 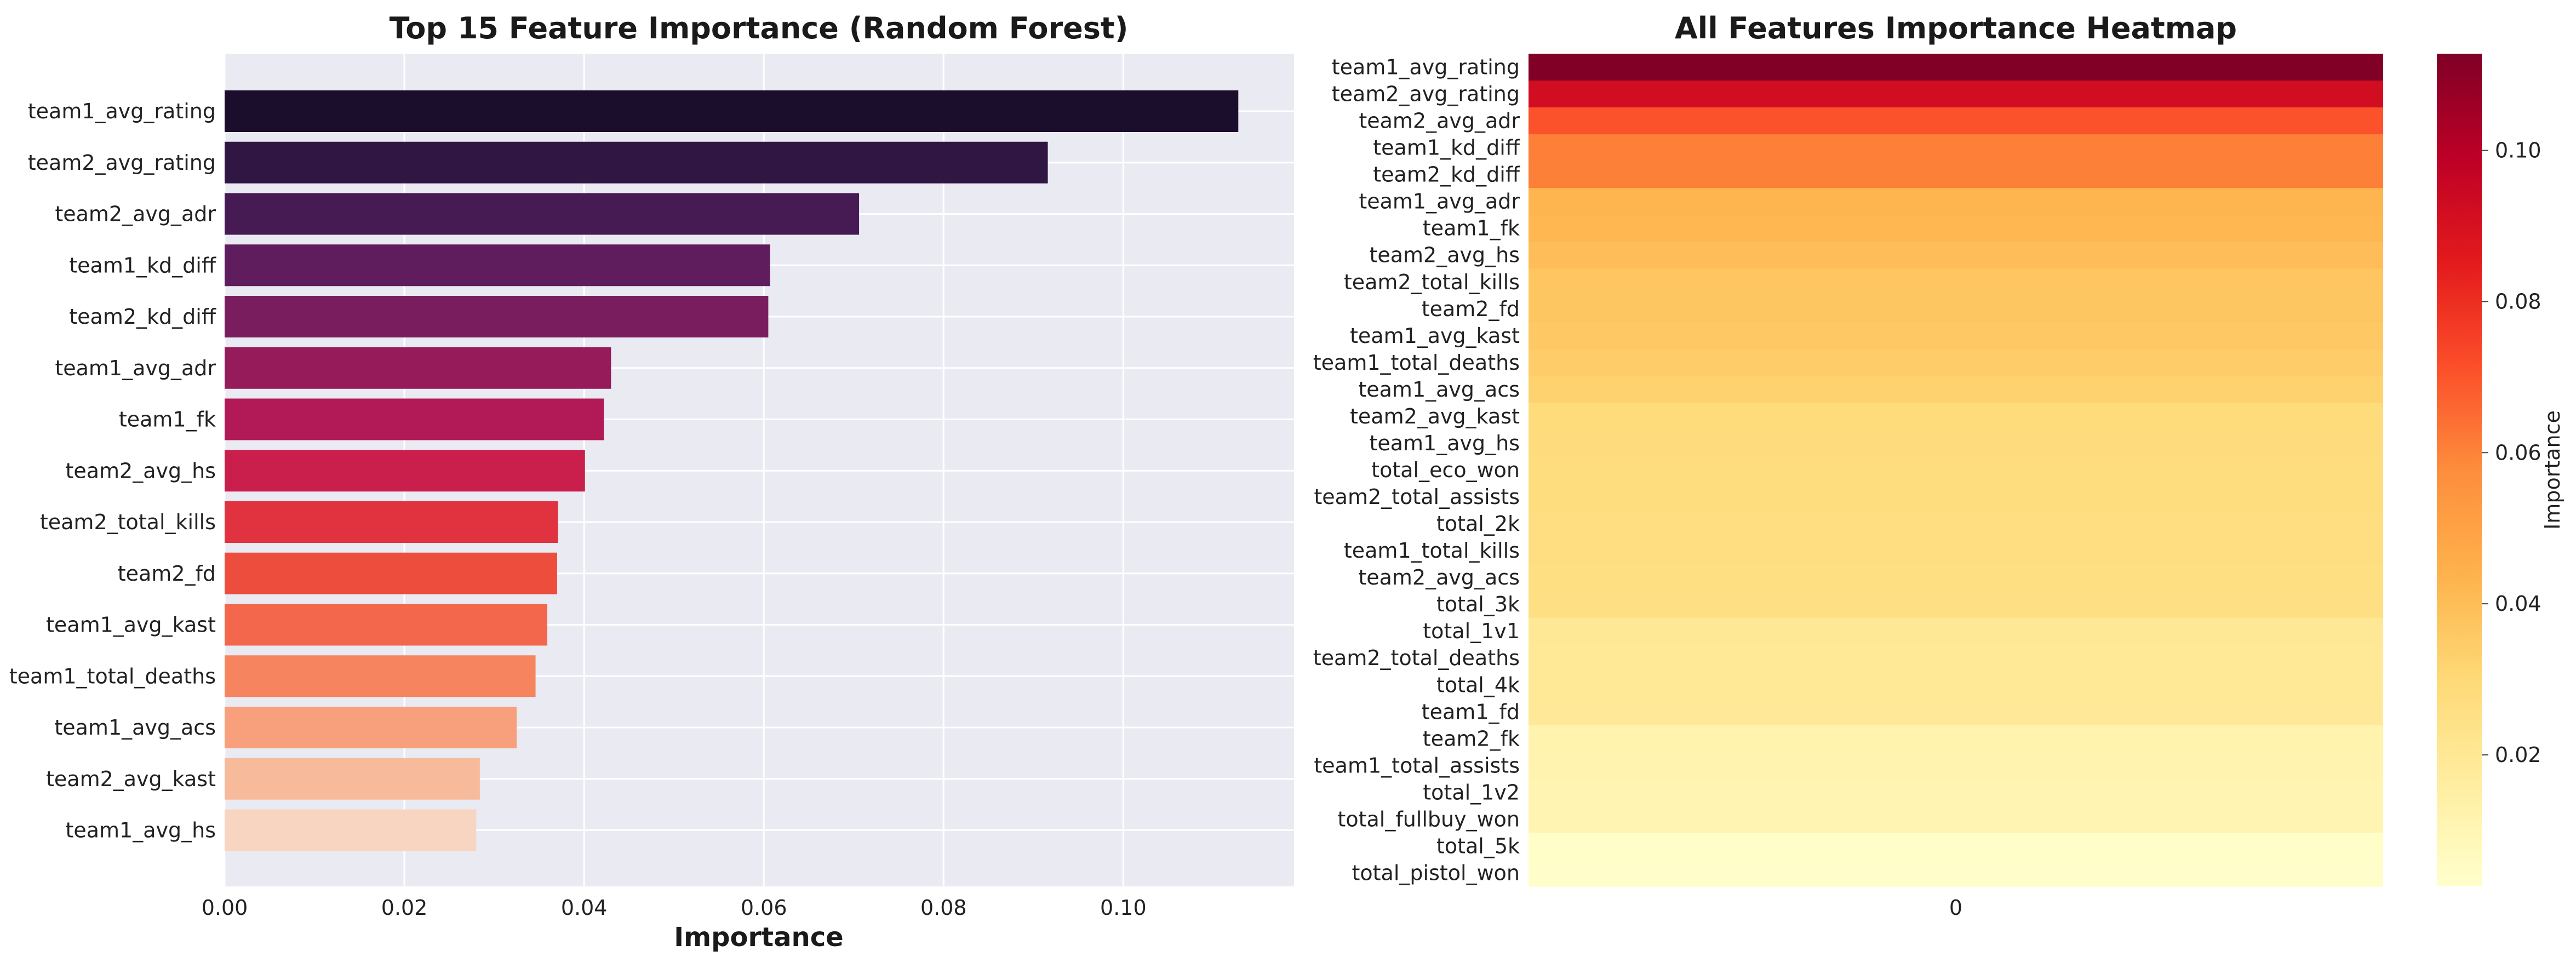 What do you see at coordinates (1955, 908) in the screenshot?
I see `heatmap-x-tick-0: 0` at bounding box center [1955, 908].